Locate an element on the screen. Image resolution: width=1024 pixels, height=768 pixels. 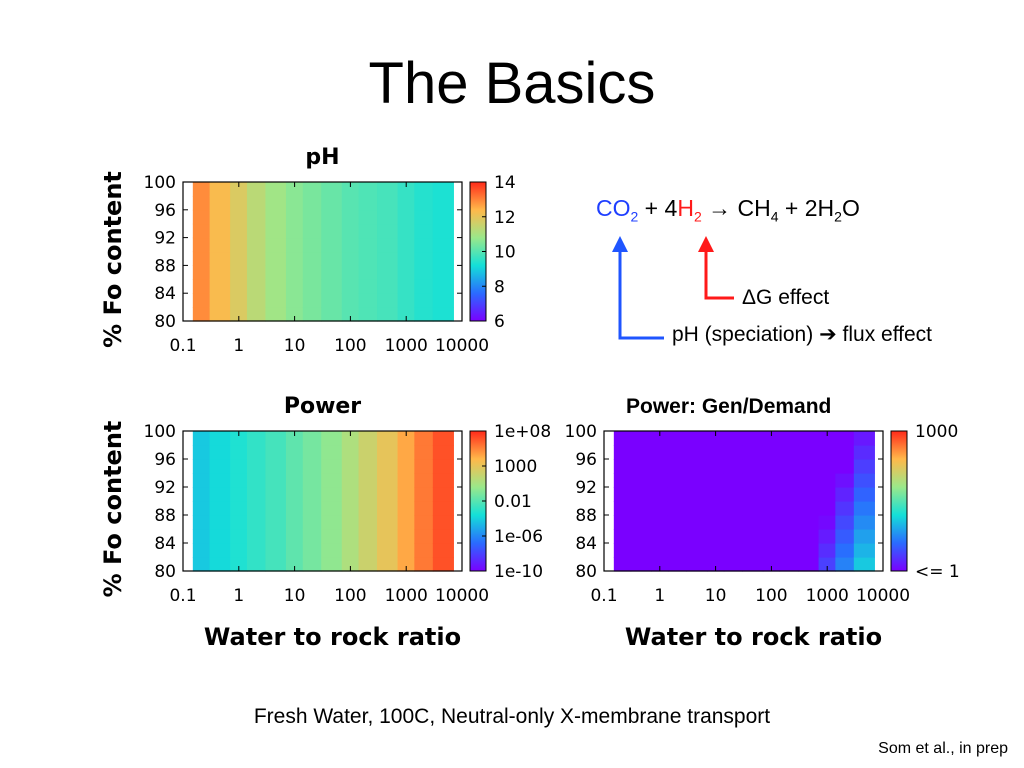
x-tick-label: 100 is located at coordinates (771, 596).